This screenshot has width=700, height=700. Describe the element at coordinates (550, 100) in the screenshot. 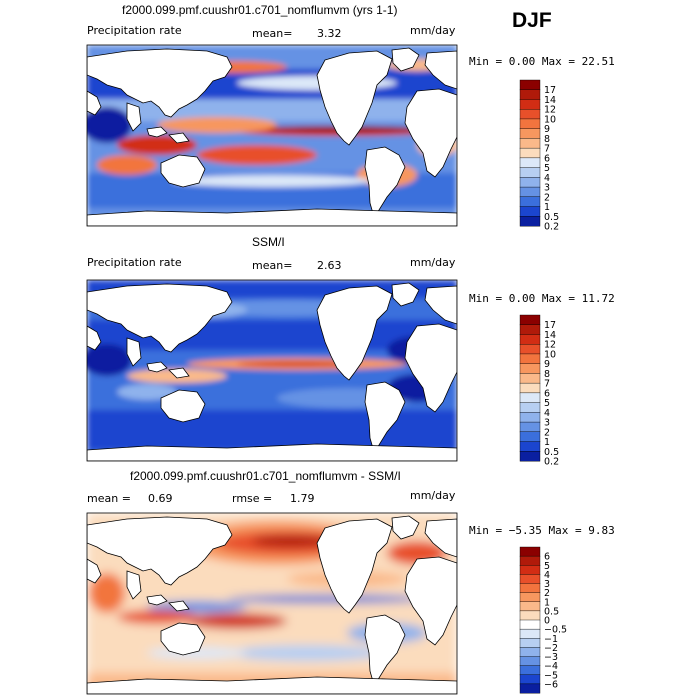

I see `colorbar-1-label: 14` at that location.